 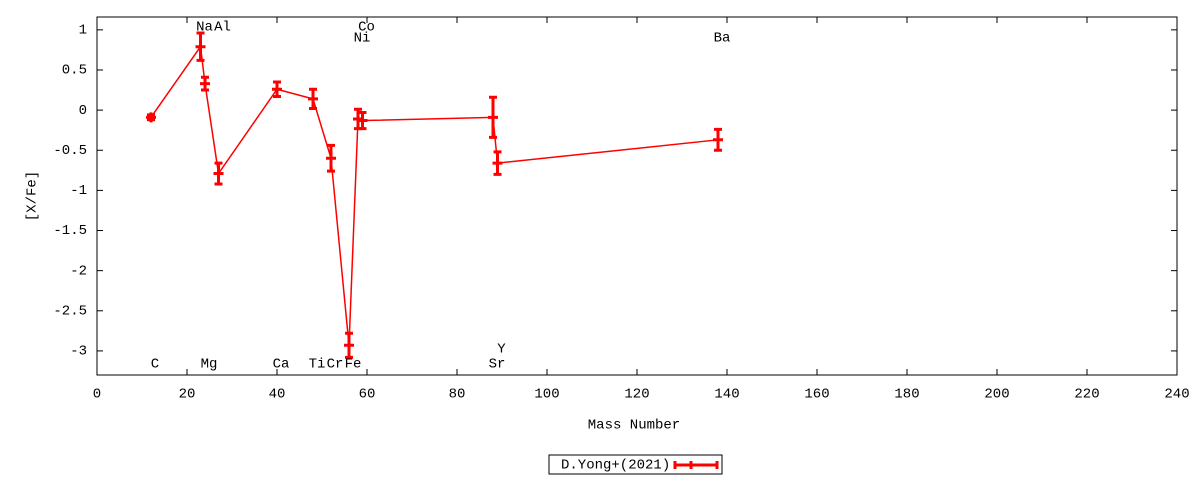 What do you see at coordinates (277, 395) in the screenshot?
I see `x-tick-label: 40` at bounding box center [277, 395].